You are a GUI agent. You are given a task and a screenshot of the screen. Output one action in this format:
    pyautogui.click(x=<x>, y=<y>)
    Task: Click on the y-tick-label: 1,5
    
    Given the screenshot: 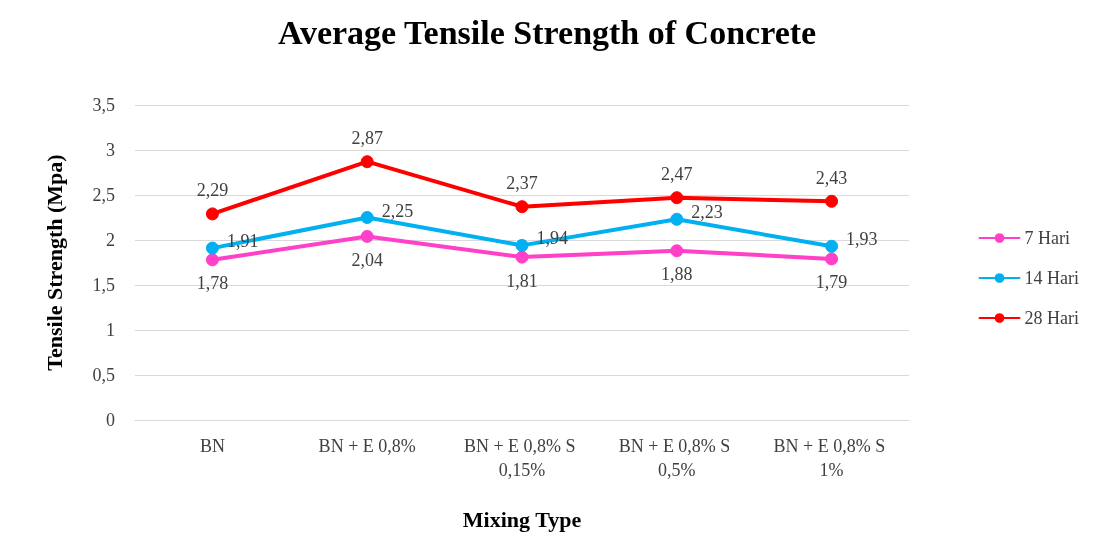 What is the action you would take?
    pyautogui.click(x=103, y=285)
    